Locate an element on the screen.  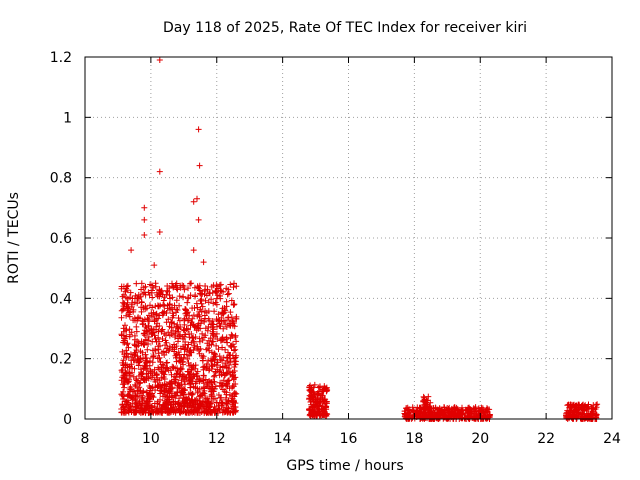
y-tick-label: 0.4 is located at coordinates (61, 299).